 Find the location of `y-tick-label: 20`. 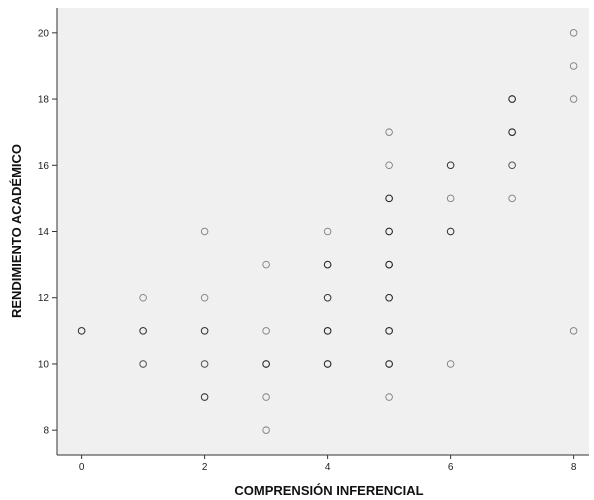

y-tick-label: 20 is located at coordinates (44, 33).